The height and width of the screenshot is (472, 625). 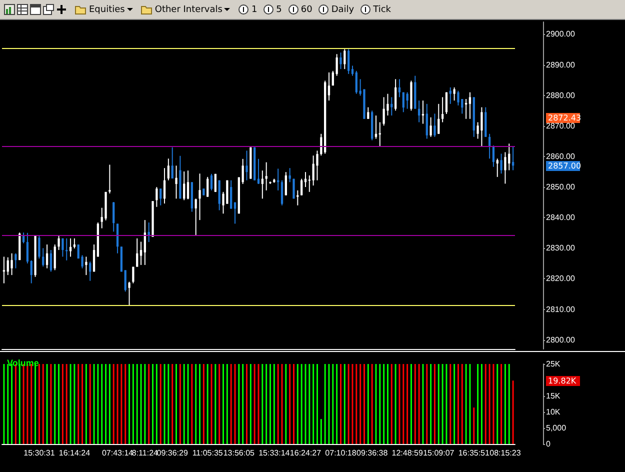 What do you see at coordinates (254, 9) in the screenshot?
I see `text: 1` at bounding box center [254, 9].